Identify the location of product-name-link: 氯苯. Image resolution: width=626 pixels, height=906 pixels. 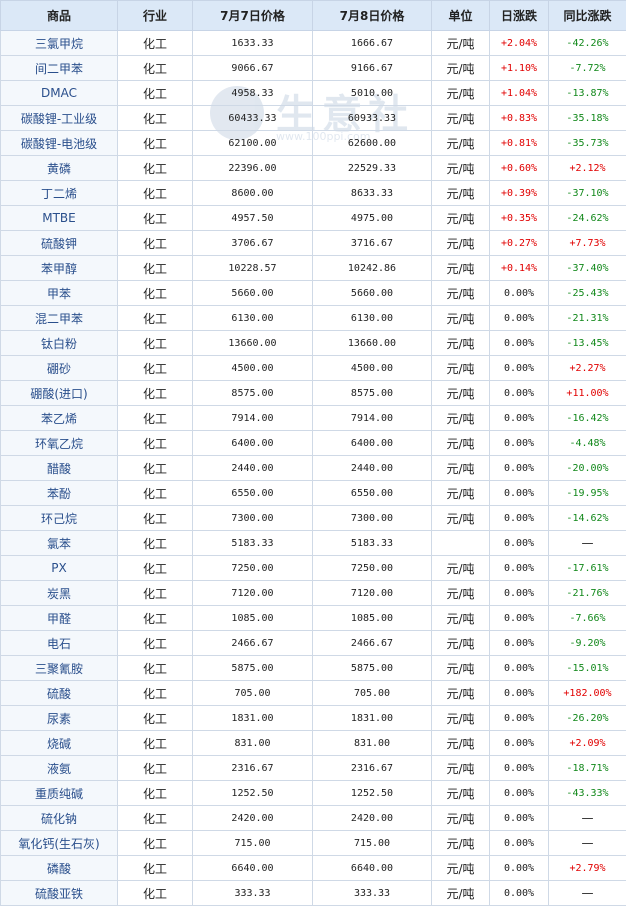
(59, 543).